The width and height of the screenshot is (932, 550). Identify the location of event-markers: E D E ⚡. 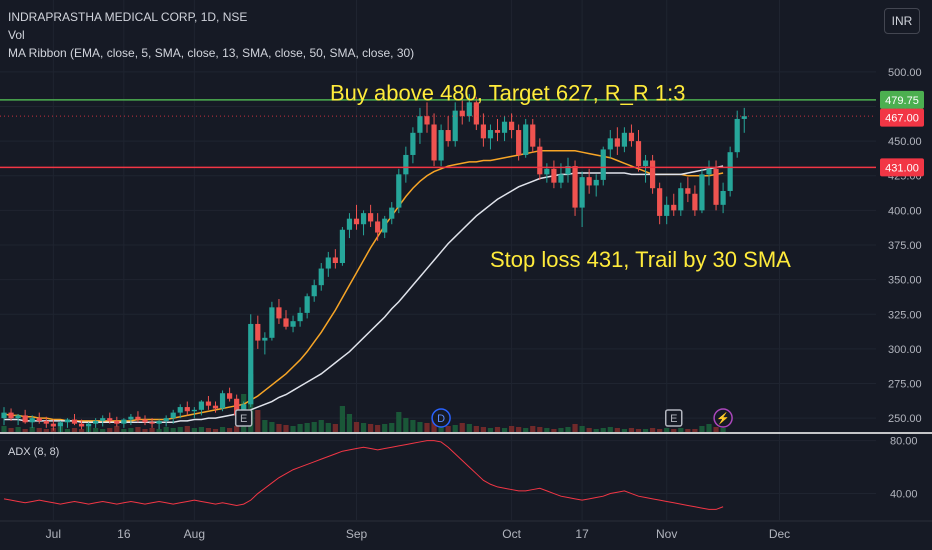
(483, 418).